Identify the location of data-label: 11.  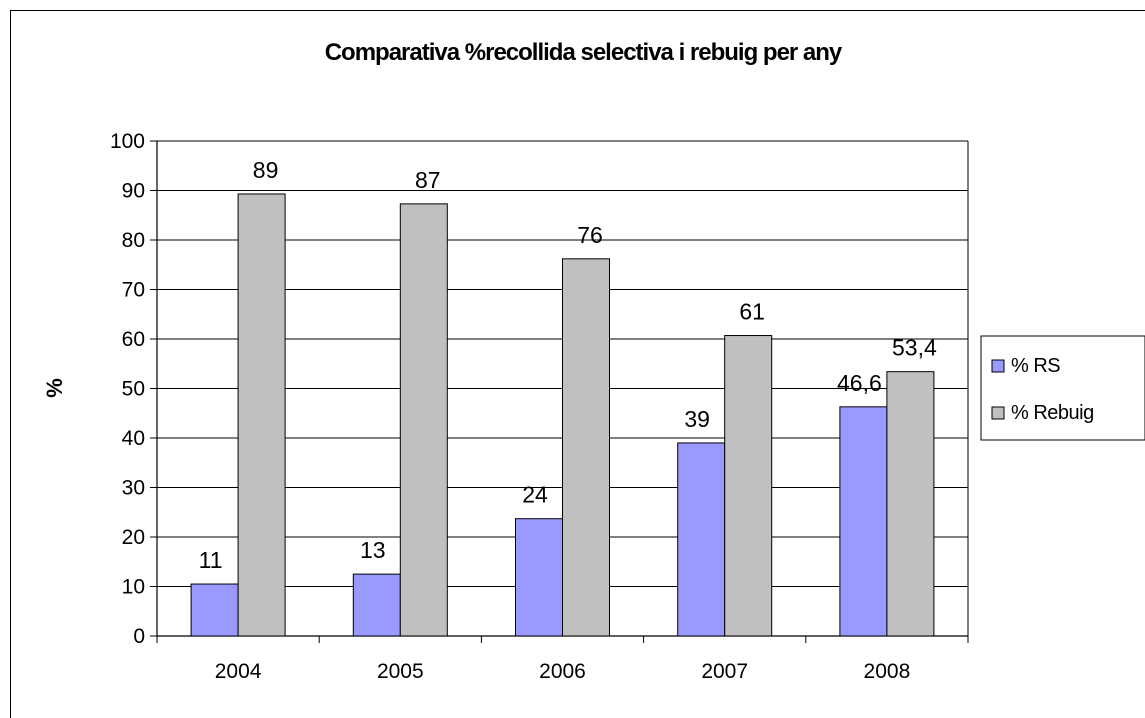
(211, 560).